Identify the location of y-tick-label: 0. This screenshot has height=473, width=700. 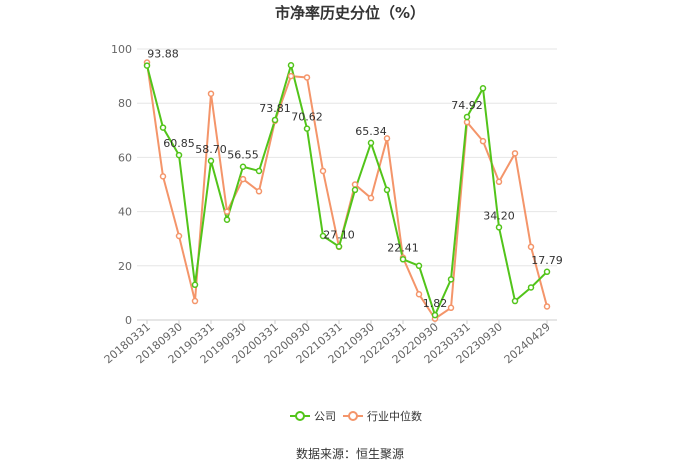
(128, 320).